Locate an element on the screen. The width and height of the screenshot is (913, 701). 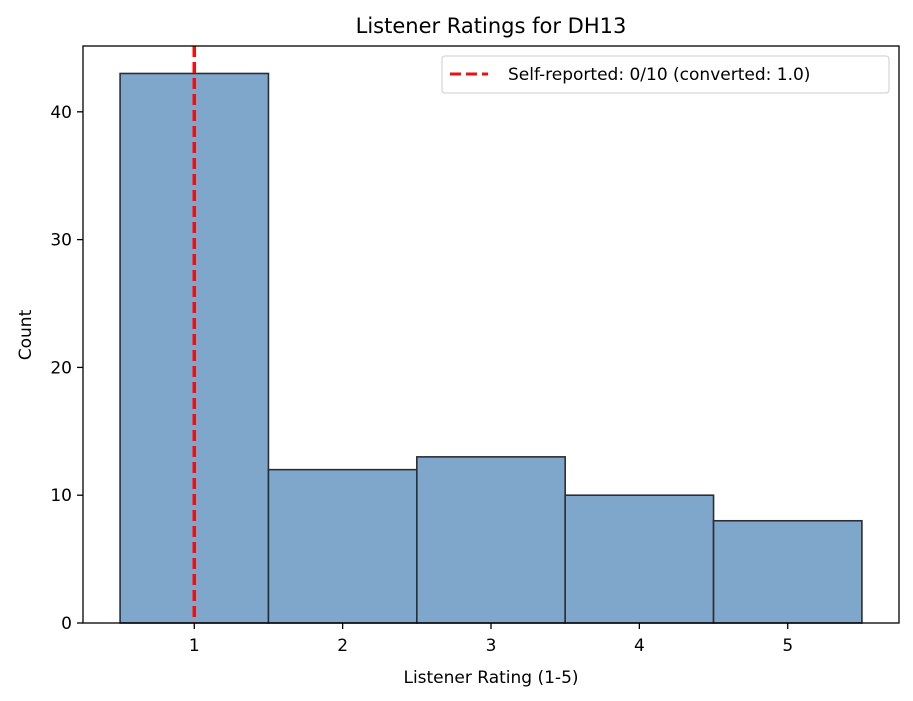
legend: Self-reported: 0/10 (converted: 1.0) is located at coordinates (665, 74).